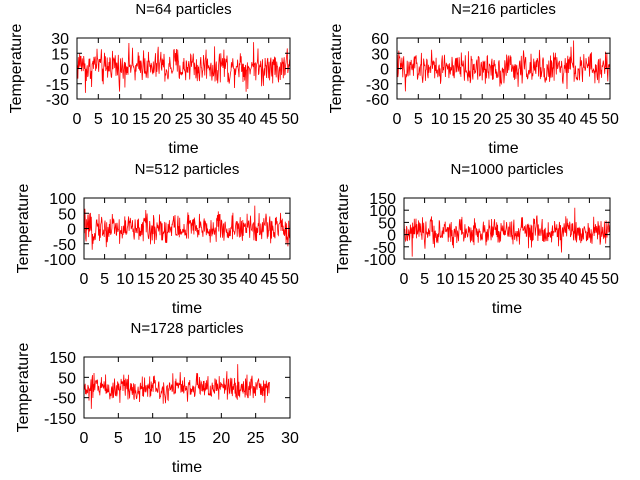  I want to click on y-tick-label: -15, so click(57, 85).